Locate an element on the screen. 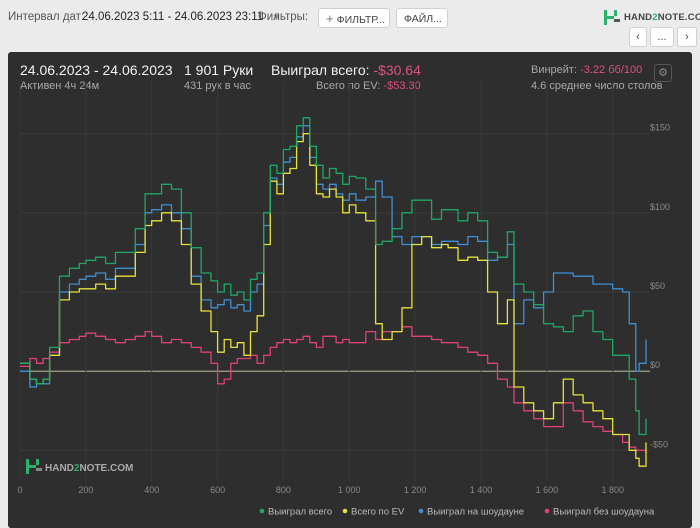 The height and width of the screenshot is (528, 700). date-range: 24.06.2023 - 24.06.2023 is located at coordinates (96, 70).